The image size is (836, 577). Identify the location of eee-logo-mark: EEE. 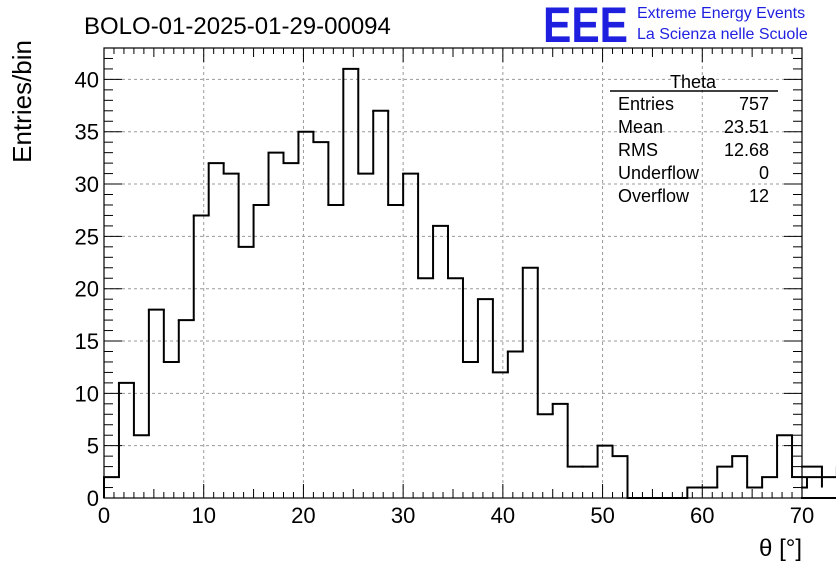
(585, 26).